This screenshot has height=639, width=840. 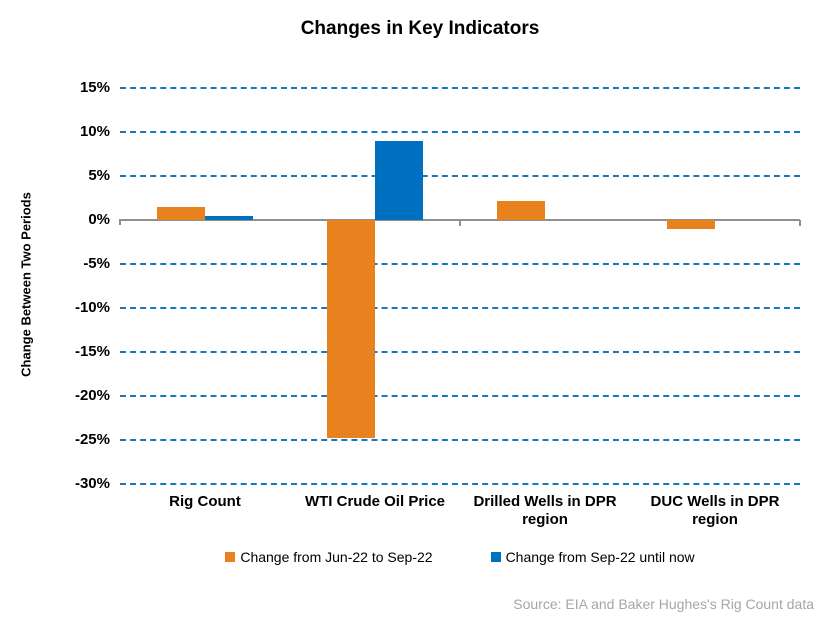 I want to click on y-axis-title: Change Between Two Periods, so click(x=26, y=284).